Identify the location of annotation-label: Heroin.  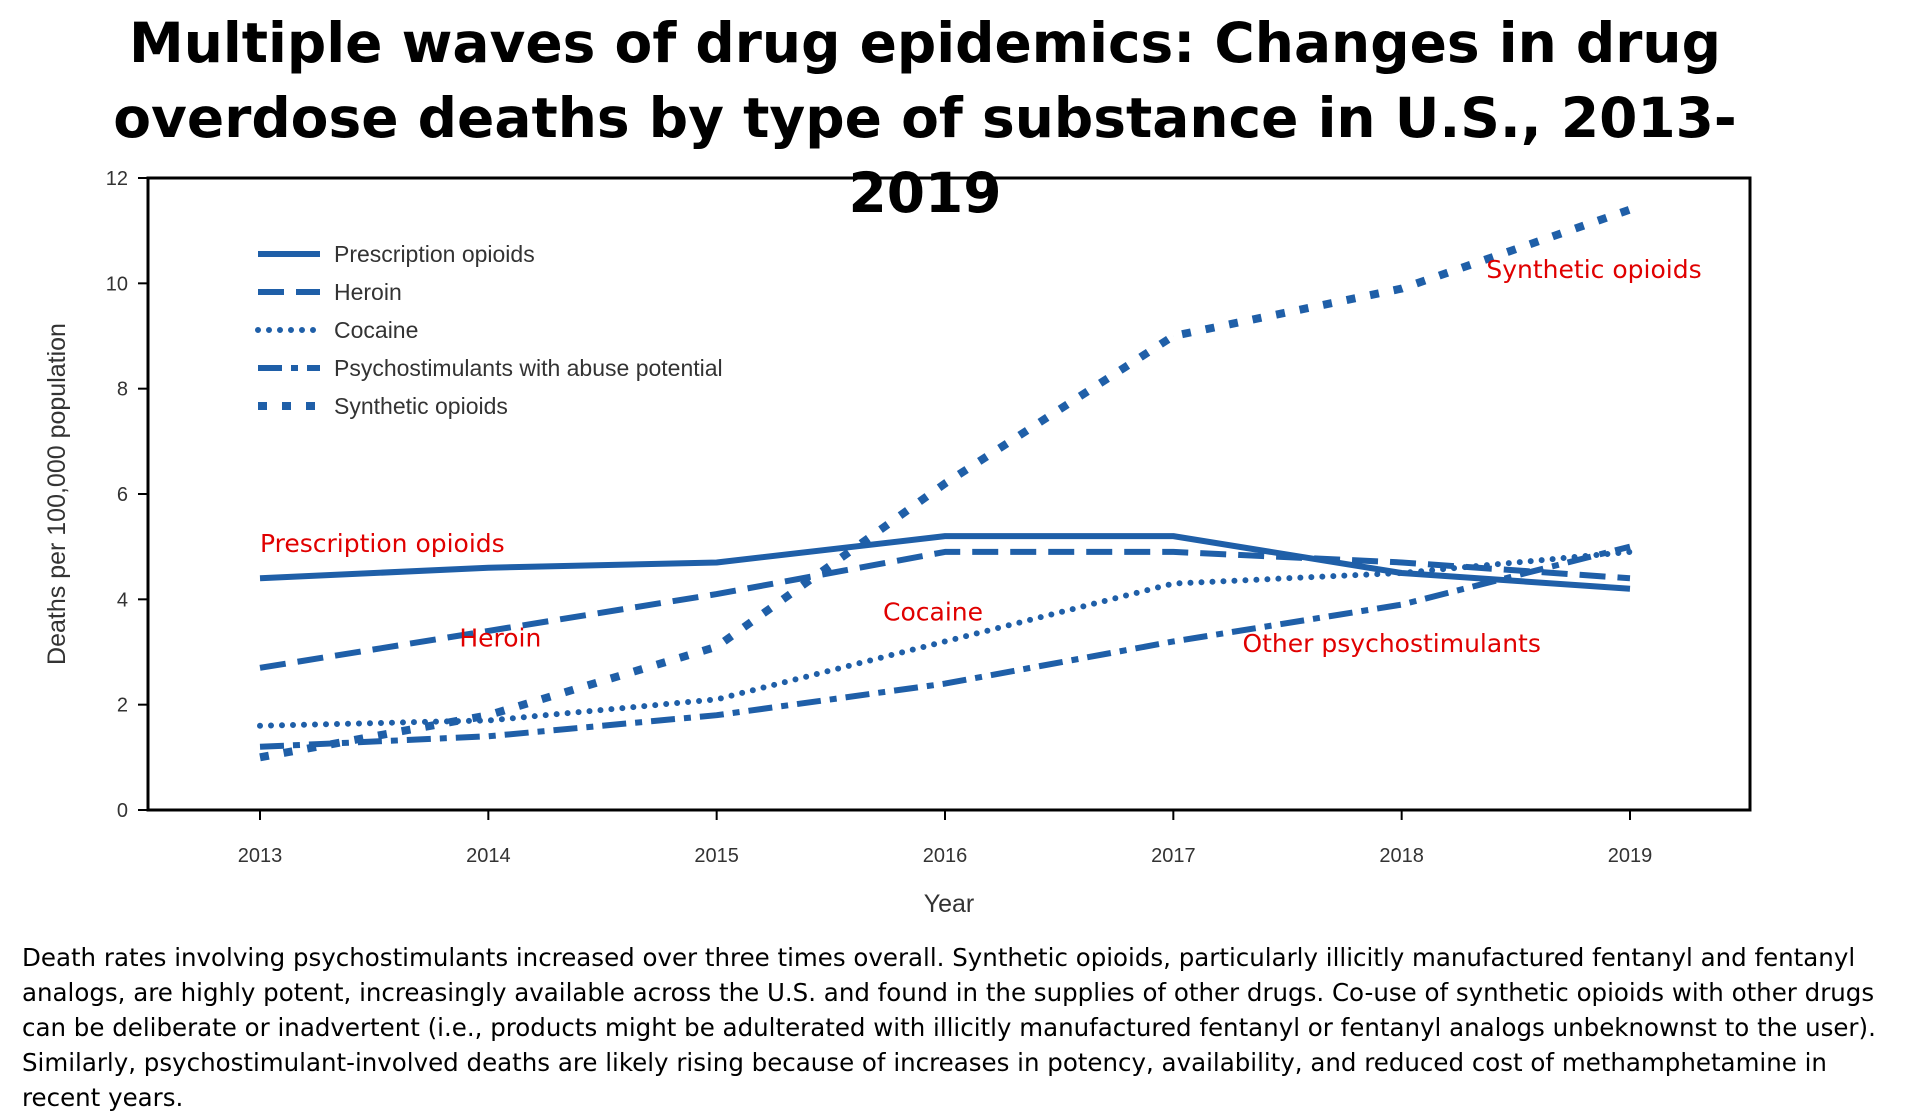
(500, 638).